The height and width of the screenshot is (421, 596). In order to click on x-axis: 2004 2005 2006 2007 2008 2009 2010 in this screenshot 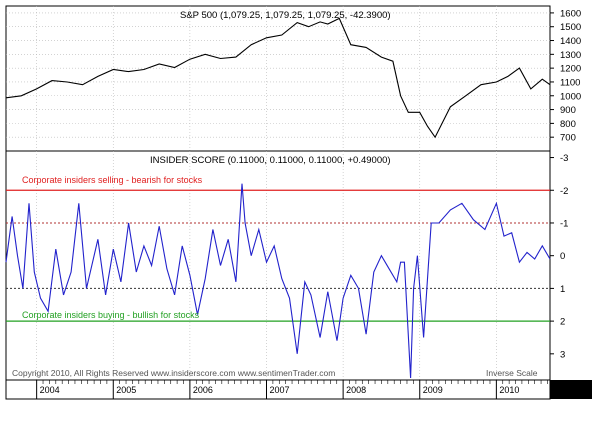, I will do `click(298, 389)`.